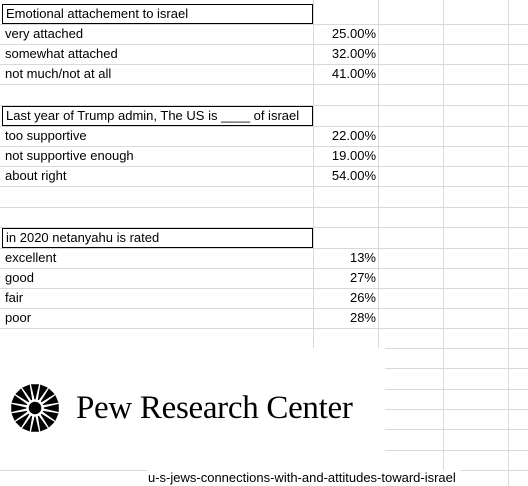 This screenshot has width=528, height=486. What do you see at coordinates (157, 14) in the screenshot?
I see `section-header-attachment: Emotional attachement to israel` at bounding box center [157, 14].